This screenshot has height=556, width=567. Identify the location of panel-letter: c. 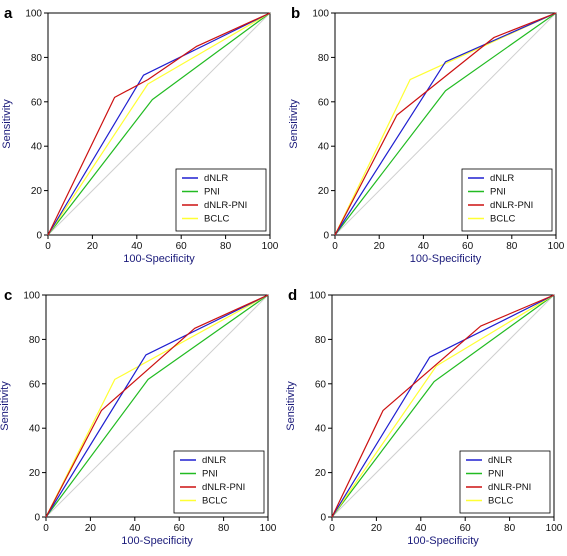
(8, 295).